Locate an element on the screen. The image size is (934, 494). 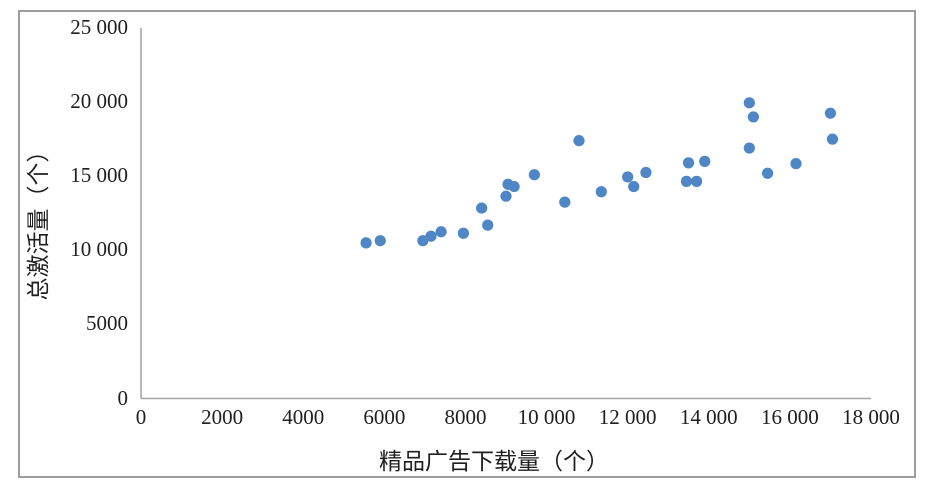
x-tick-label: 2000 is located at coordinates (222, 416).